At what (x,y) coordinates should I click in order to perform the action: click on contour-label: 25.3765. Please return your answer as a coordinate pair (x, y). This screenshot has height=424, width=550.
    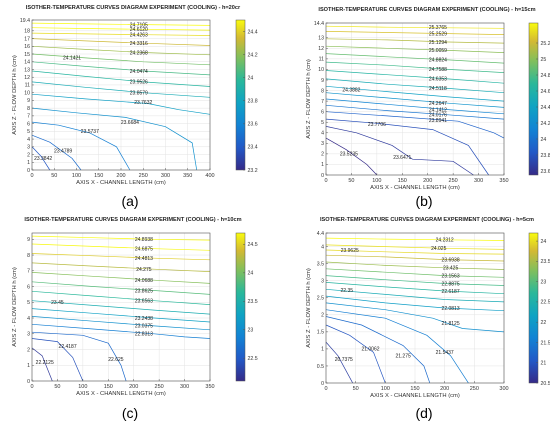
    Looking at the image, I should click on (438, 28).